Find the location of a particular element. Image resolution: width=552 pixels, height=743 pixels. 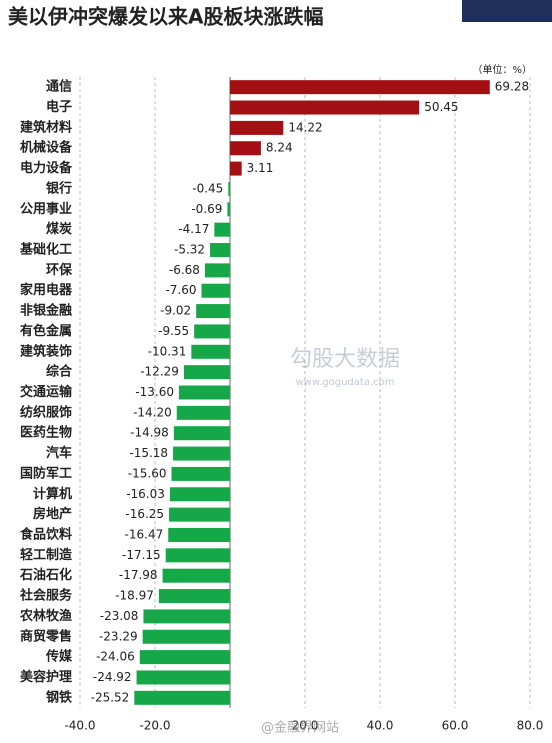

value-label: 3.11 is located at coordinates (260, 168).